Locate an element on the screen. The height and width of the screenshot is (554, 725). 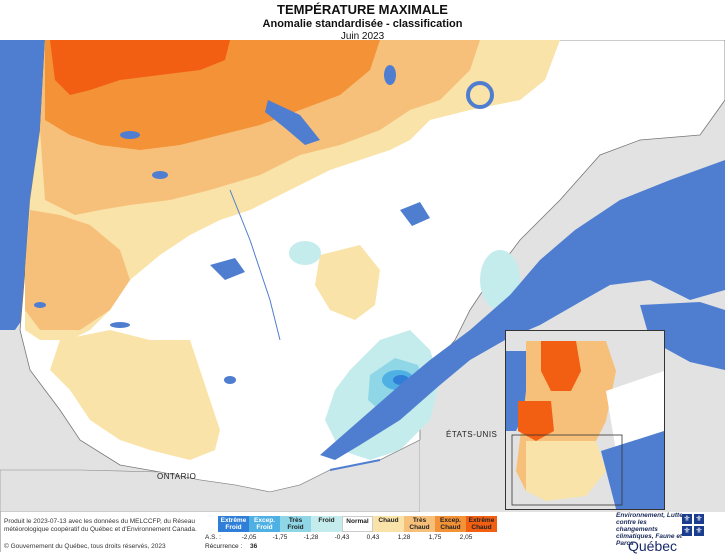
map-title: TEMPÉRATURE MAXIMALE is located at coordinates (362, 9).